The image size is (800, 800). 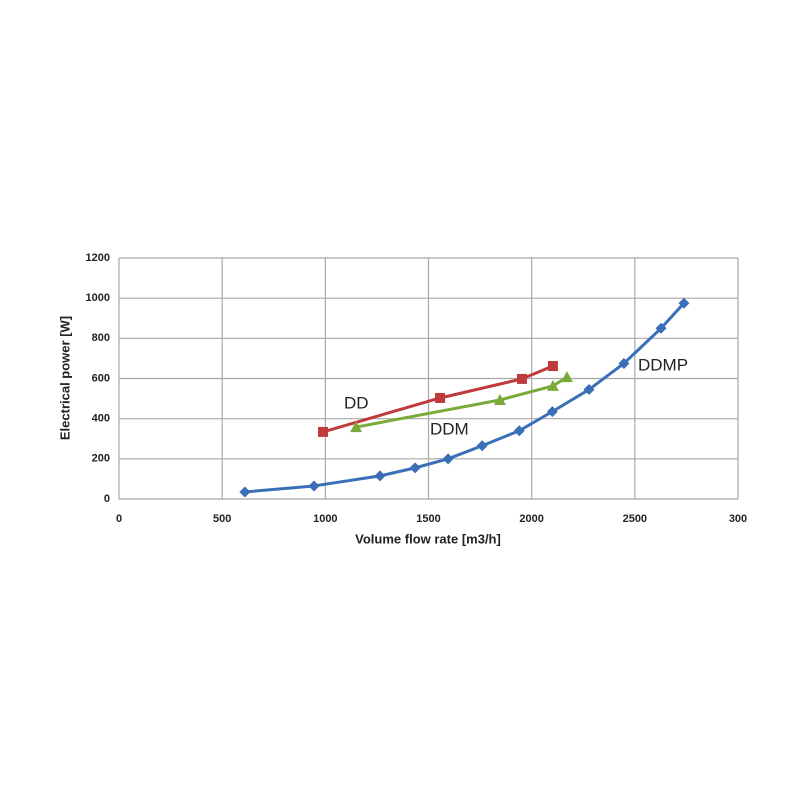 What do you see at coordinates (531, 519) in the screenshot?
I see `x-tick-label: 2000` at bounding box center [531, 519].